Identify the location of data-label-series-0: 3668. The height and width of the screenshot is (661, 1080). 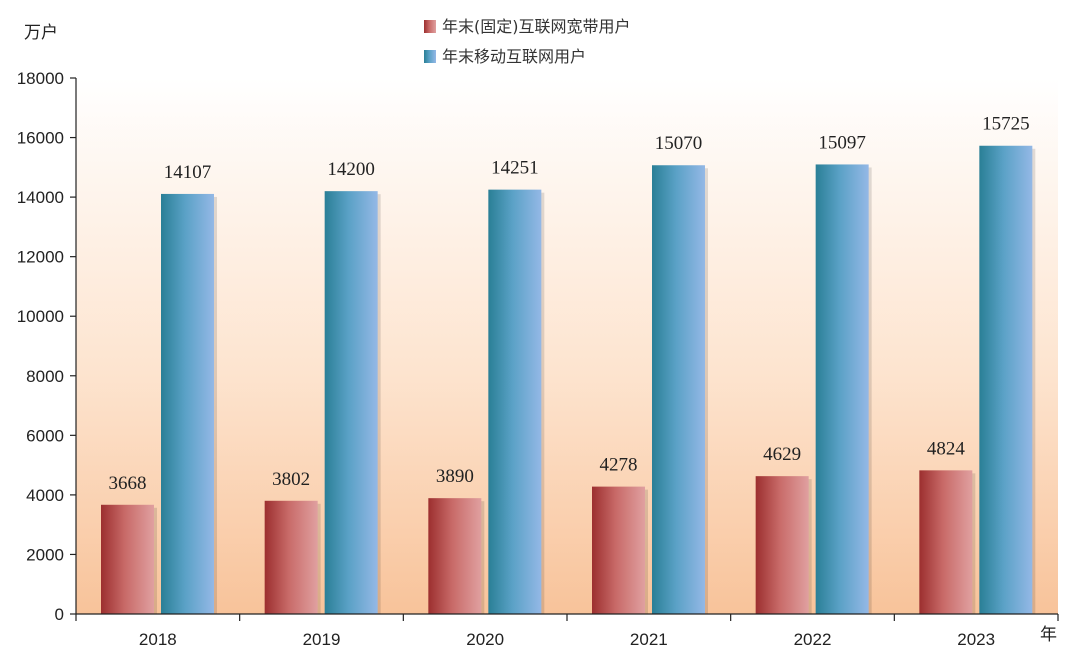
(128, 483).